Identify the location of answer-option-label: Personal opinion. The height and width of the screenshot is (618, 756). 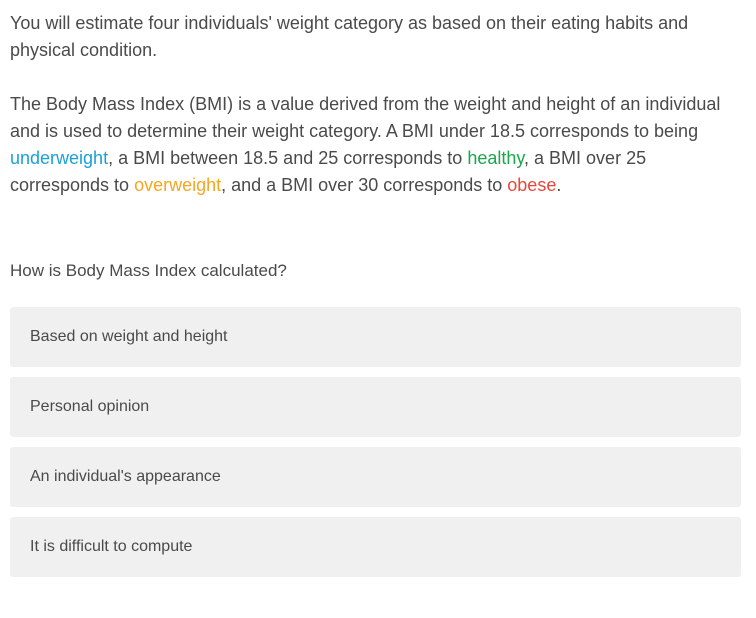
(90, 406).